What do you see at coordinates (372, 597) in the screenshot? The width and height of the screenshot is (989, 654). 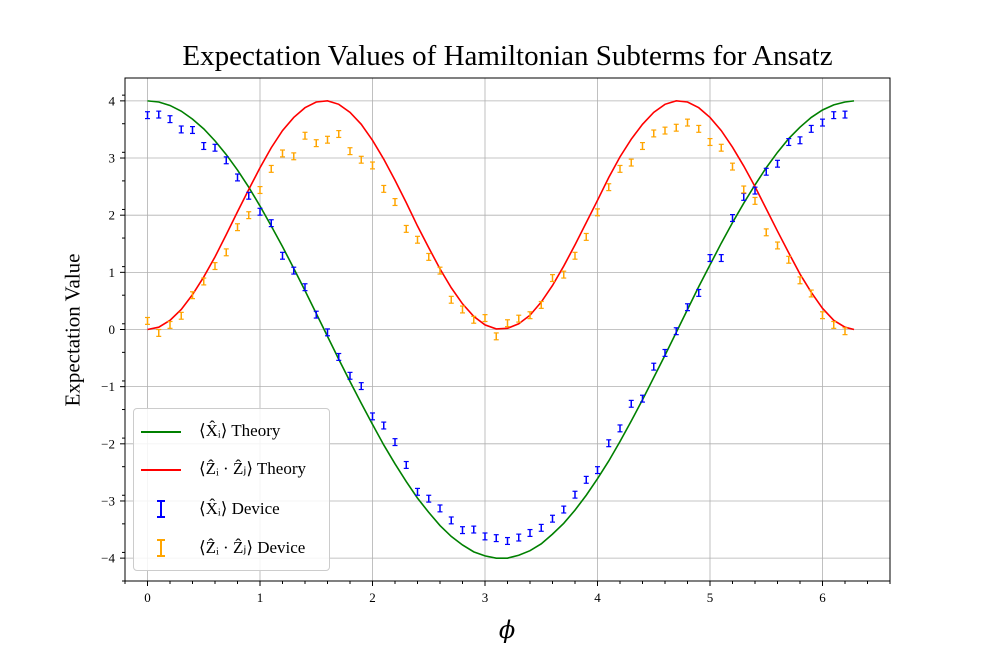 I see `x-tick-label-2: 2` at bounding box center [372, 597].